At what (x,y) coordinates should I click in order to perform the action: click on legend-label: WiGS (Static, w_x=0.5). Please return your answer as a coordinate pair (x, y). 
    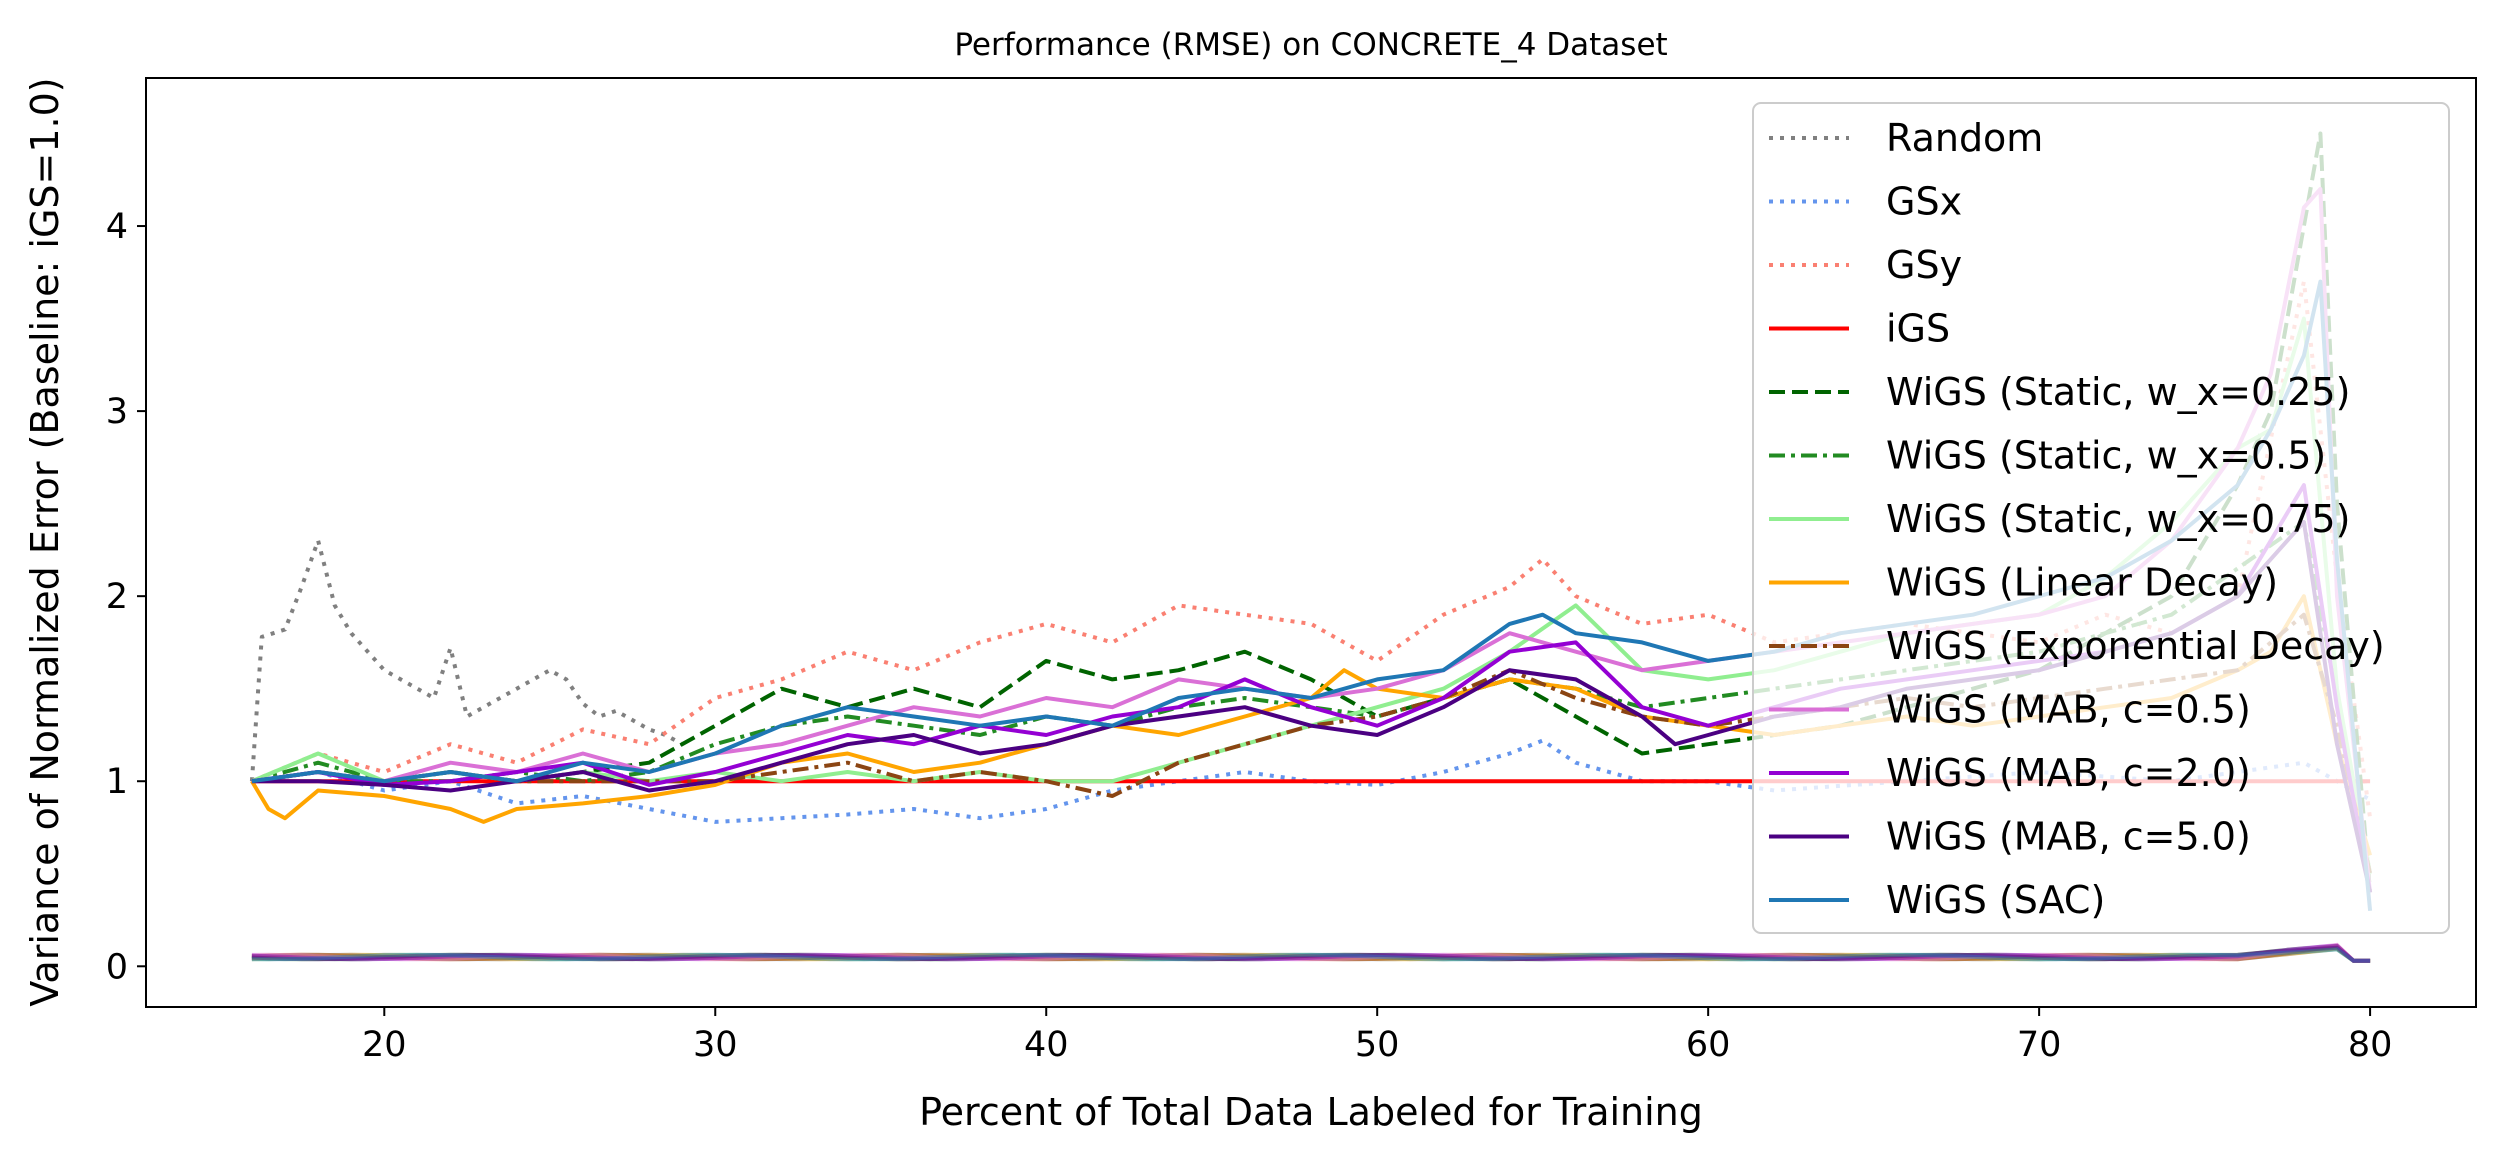
    Looking at the image, I should click on (2106, 456).